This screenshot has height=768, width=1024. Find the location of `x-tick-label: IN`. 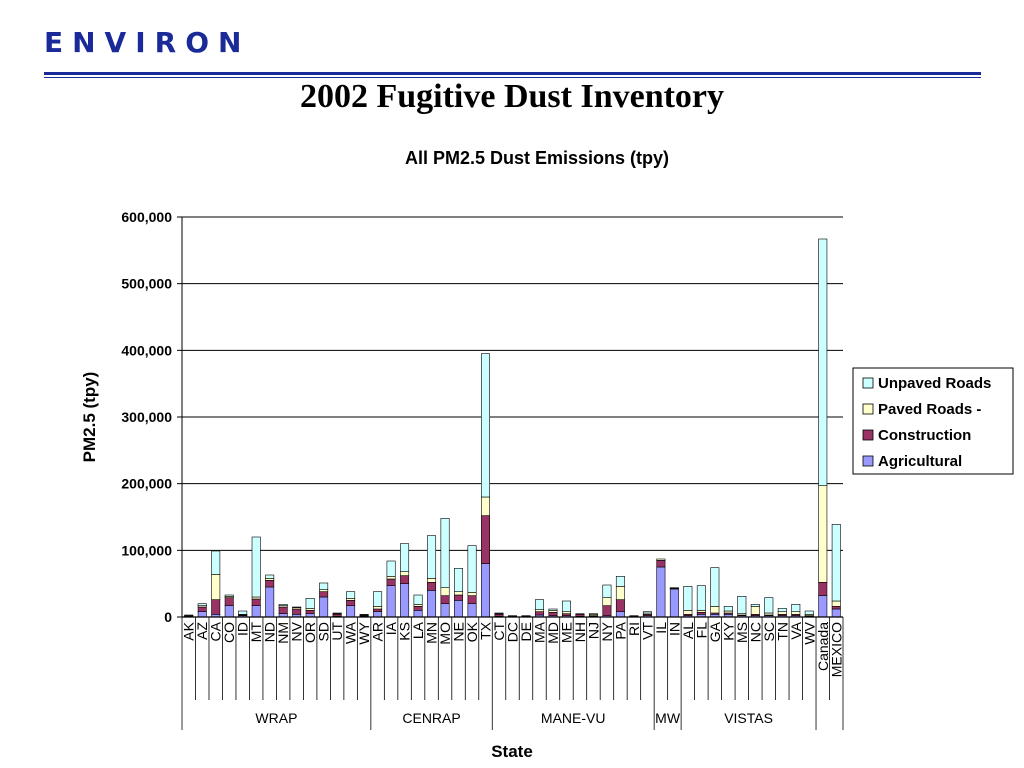

x-tick-label: IN is located at coordinates (674, 629).